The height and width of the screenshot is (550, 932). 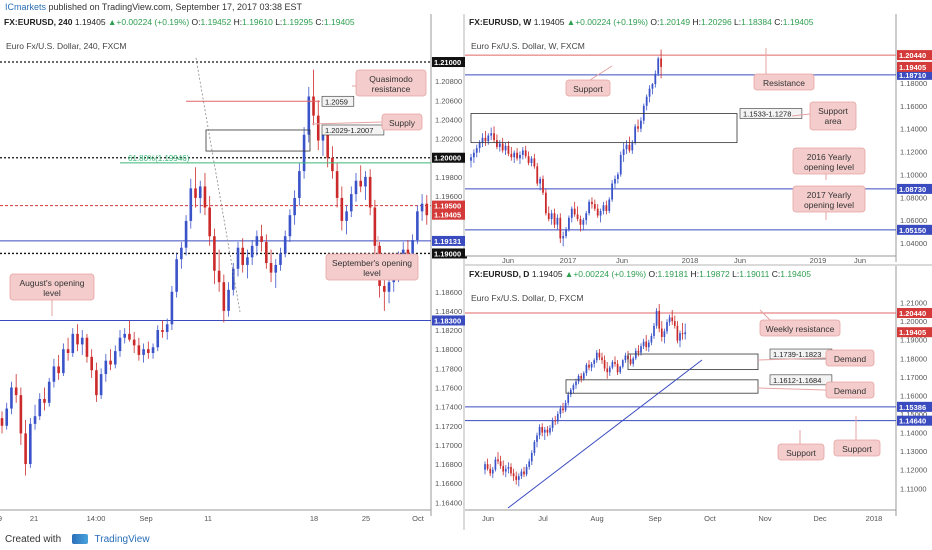 I want to click on publisher-name: ICmarkets, so click(x=26, y=7).